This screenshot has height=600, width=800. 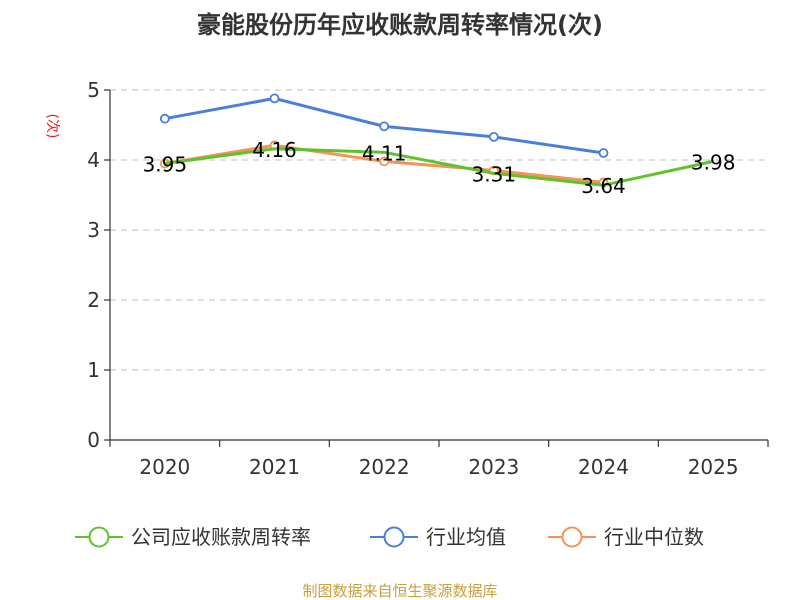 I want to click on legend-label: 行业中位数, so click(x=654, y=537).